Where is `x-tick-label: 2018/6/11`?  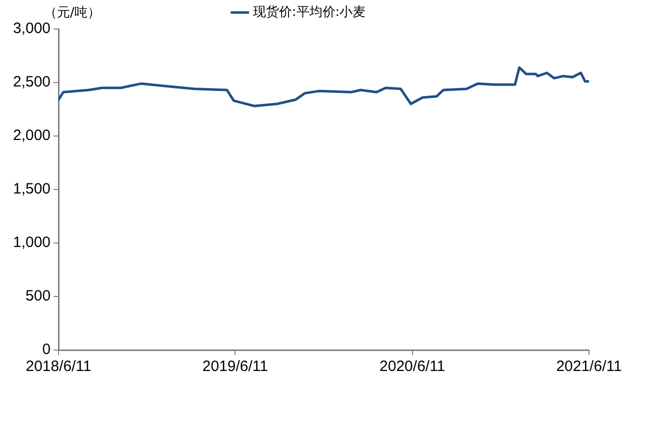 x-tick-label: 2018/6/11 is located at coordinates (59, 367).